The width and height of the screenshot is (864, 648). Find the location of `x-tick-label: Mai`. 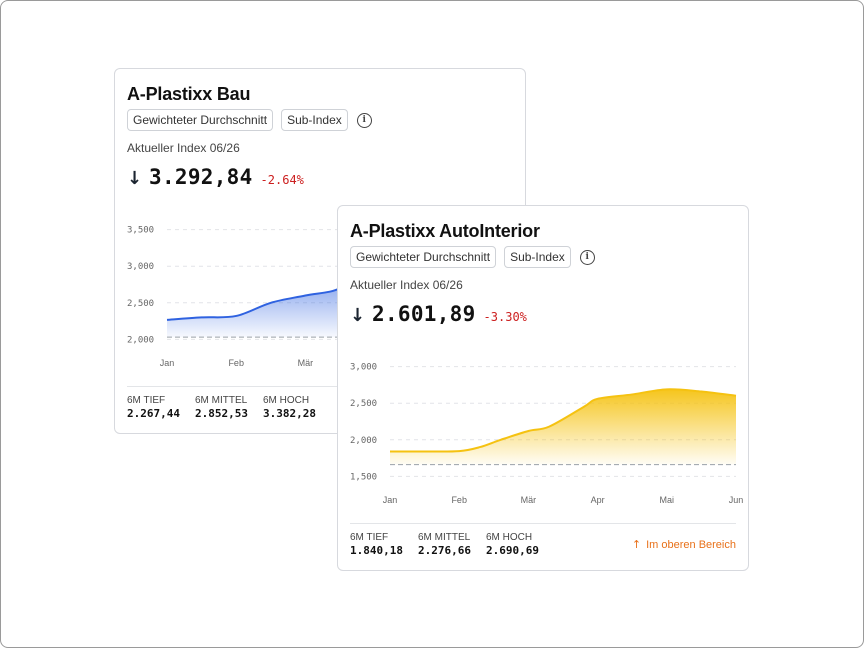

x-tick-label: Mai is located at coordinates (667, 500).